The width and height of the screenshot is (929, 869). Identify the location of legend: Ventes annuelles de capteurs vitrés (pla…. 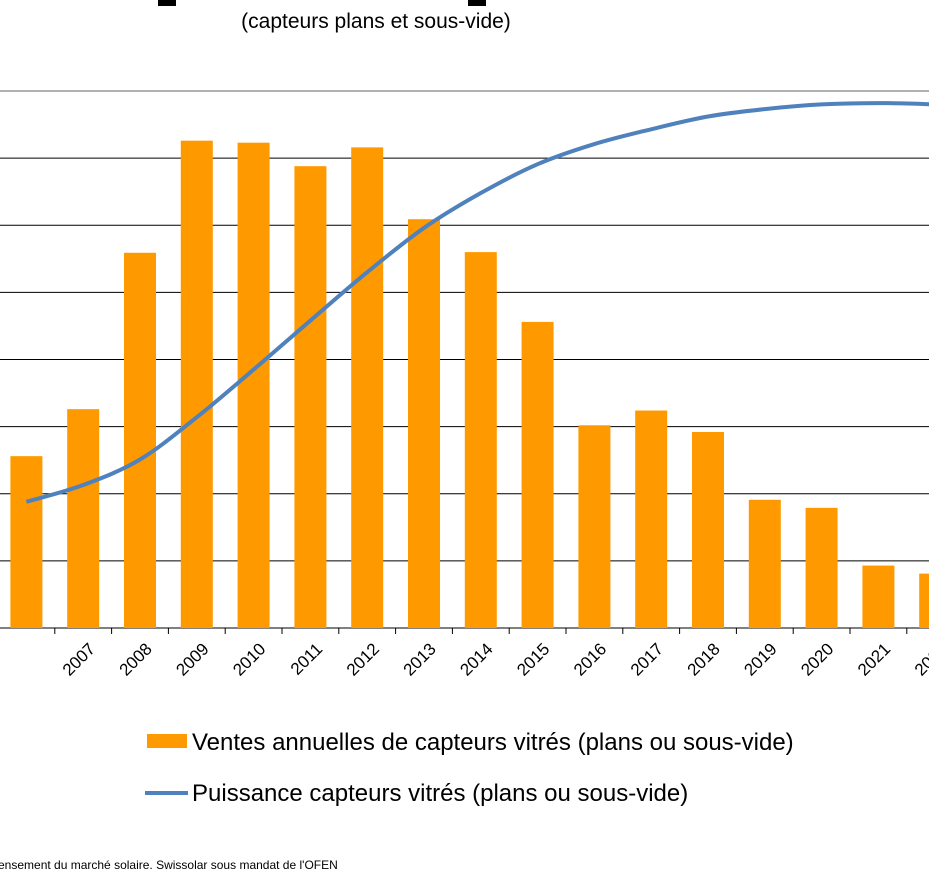
(469, 768).